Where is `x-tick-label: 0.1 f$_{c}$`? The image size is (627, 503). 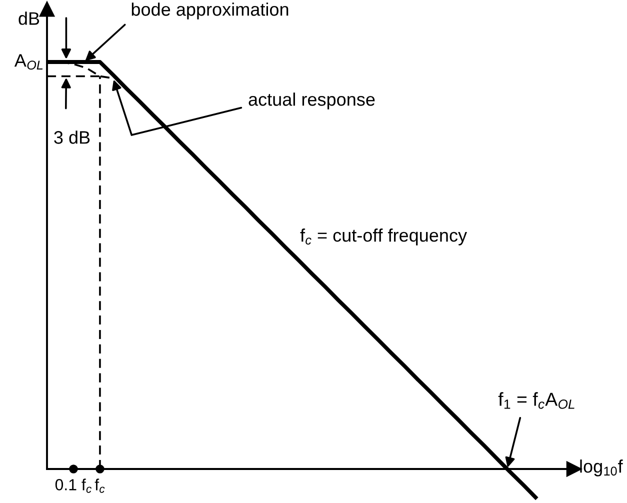
x-tick-label: 0.1 f$_{c}$ is located at coordinates (73, 485).